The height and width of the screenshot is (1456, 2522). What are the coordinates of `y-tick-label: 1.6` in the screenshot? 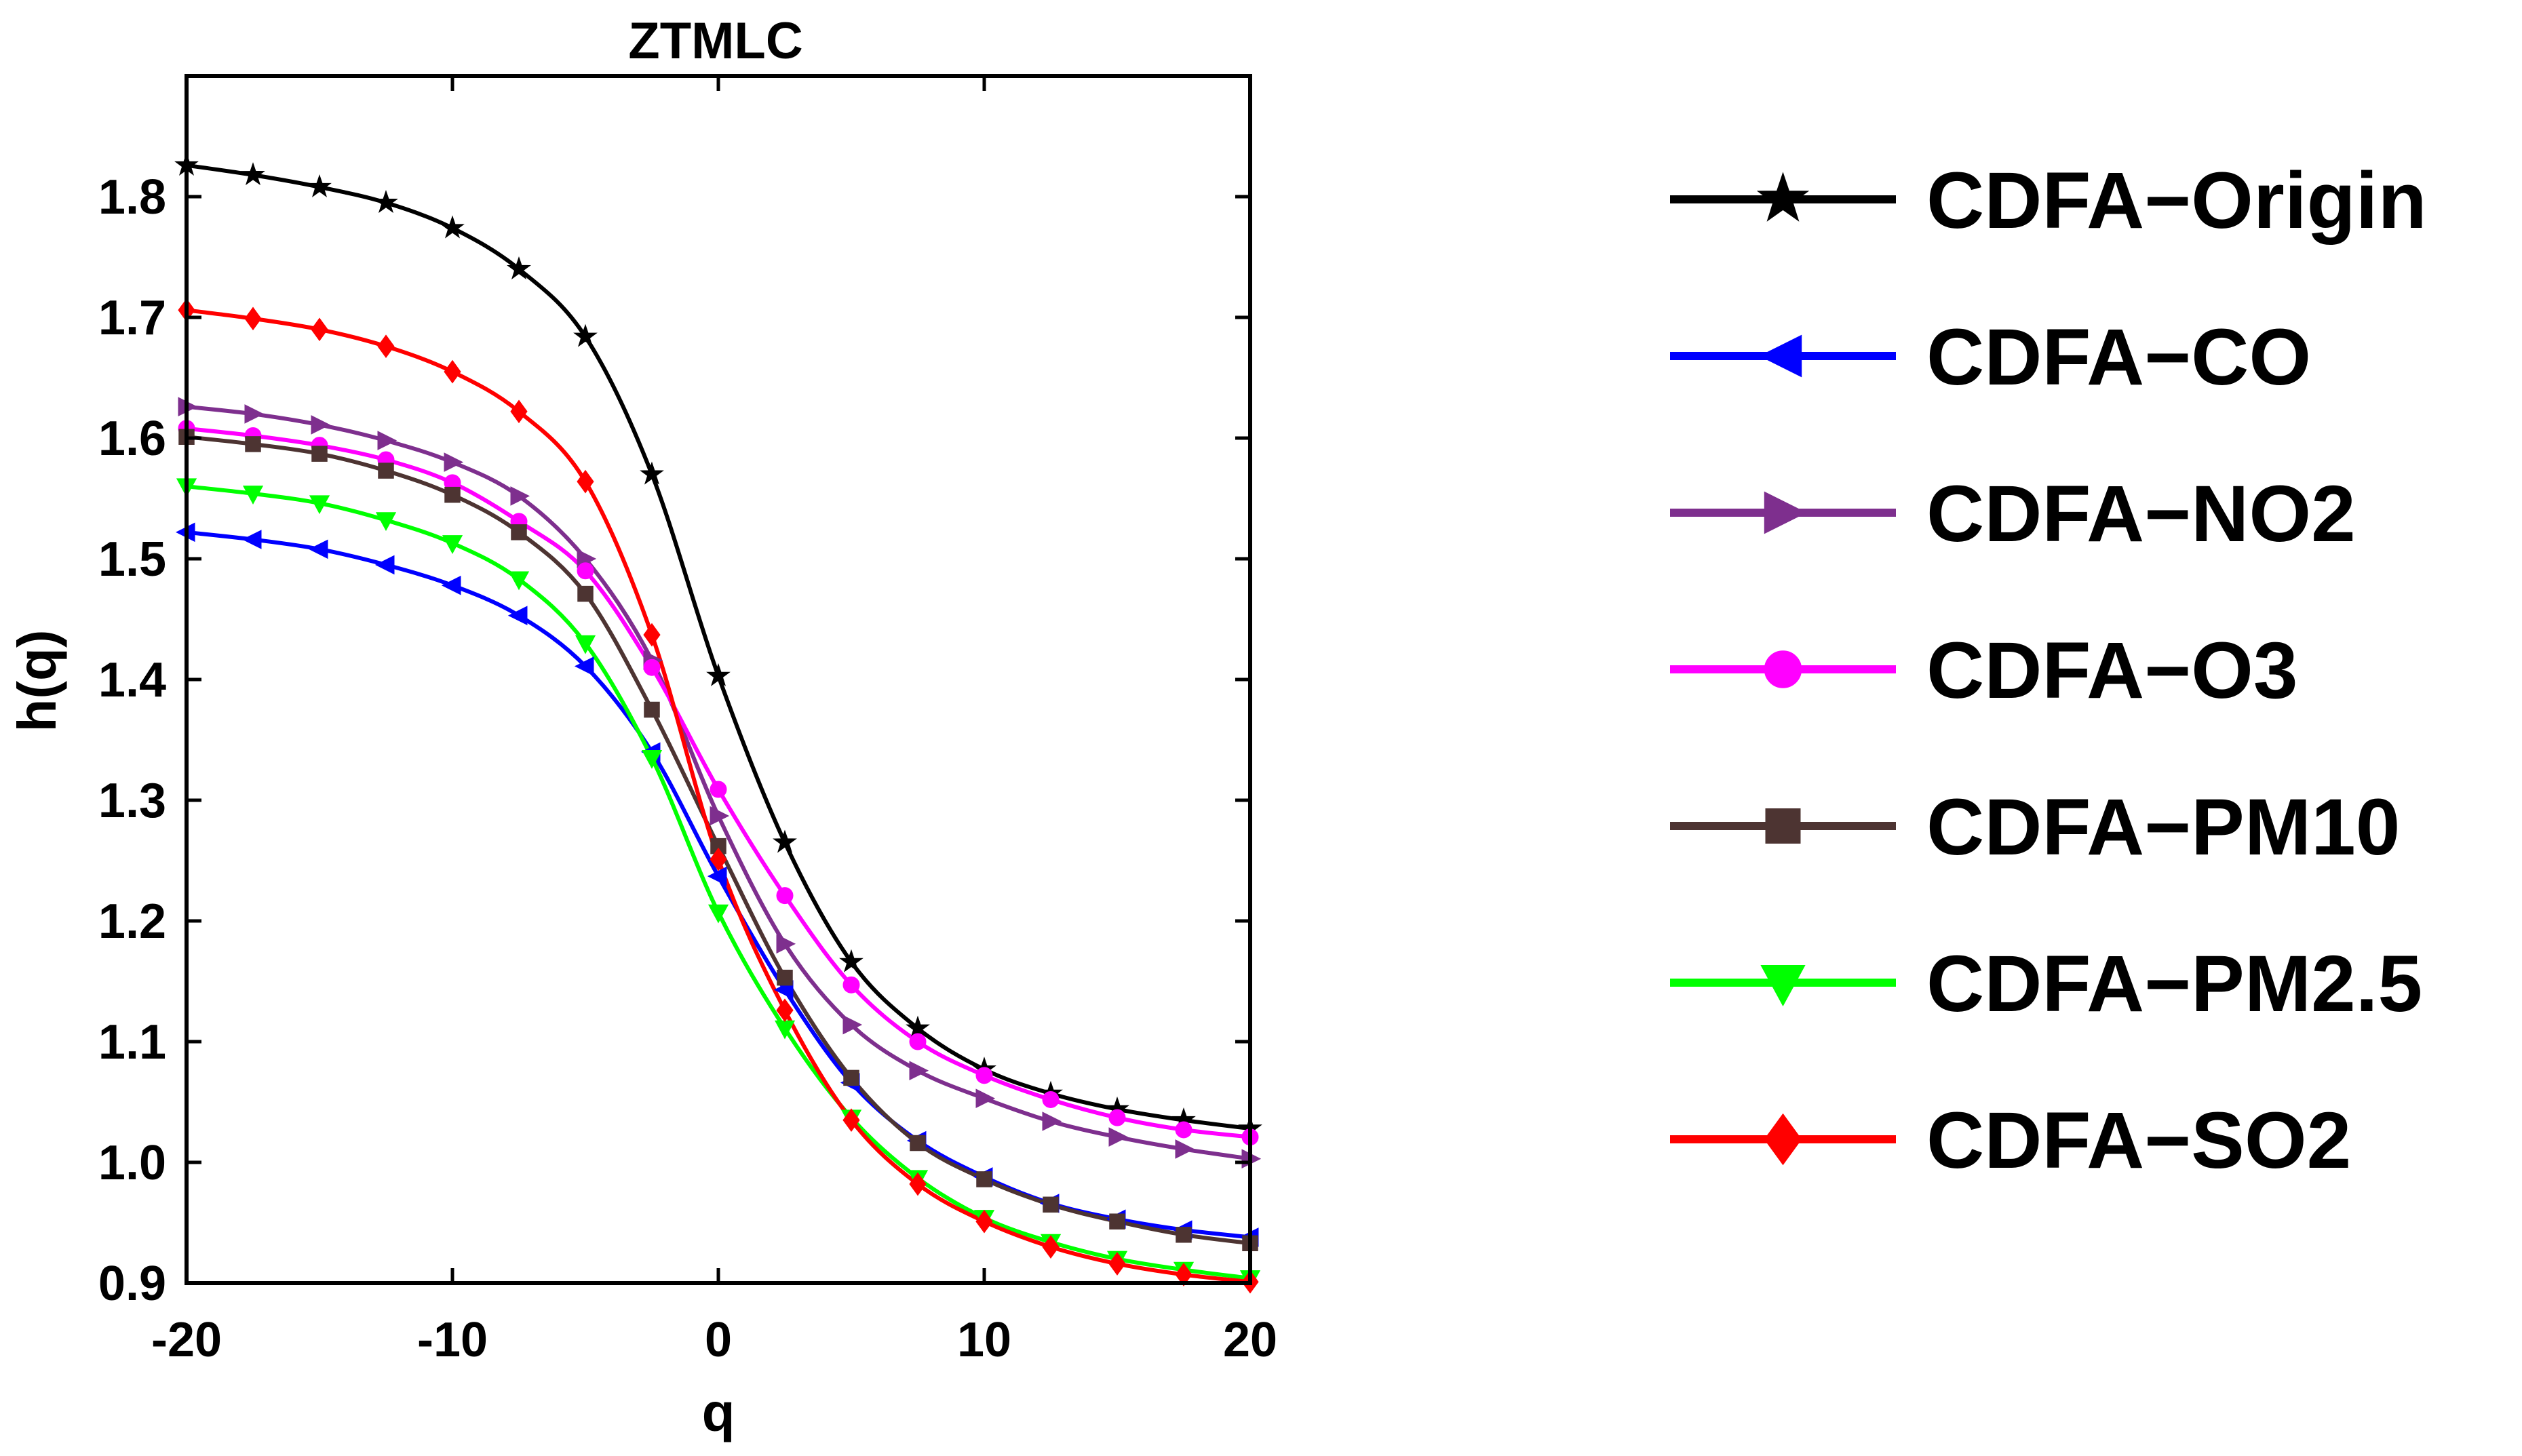 It's located at (132, 439).